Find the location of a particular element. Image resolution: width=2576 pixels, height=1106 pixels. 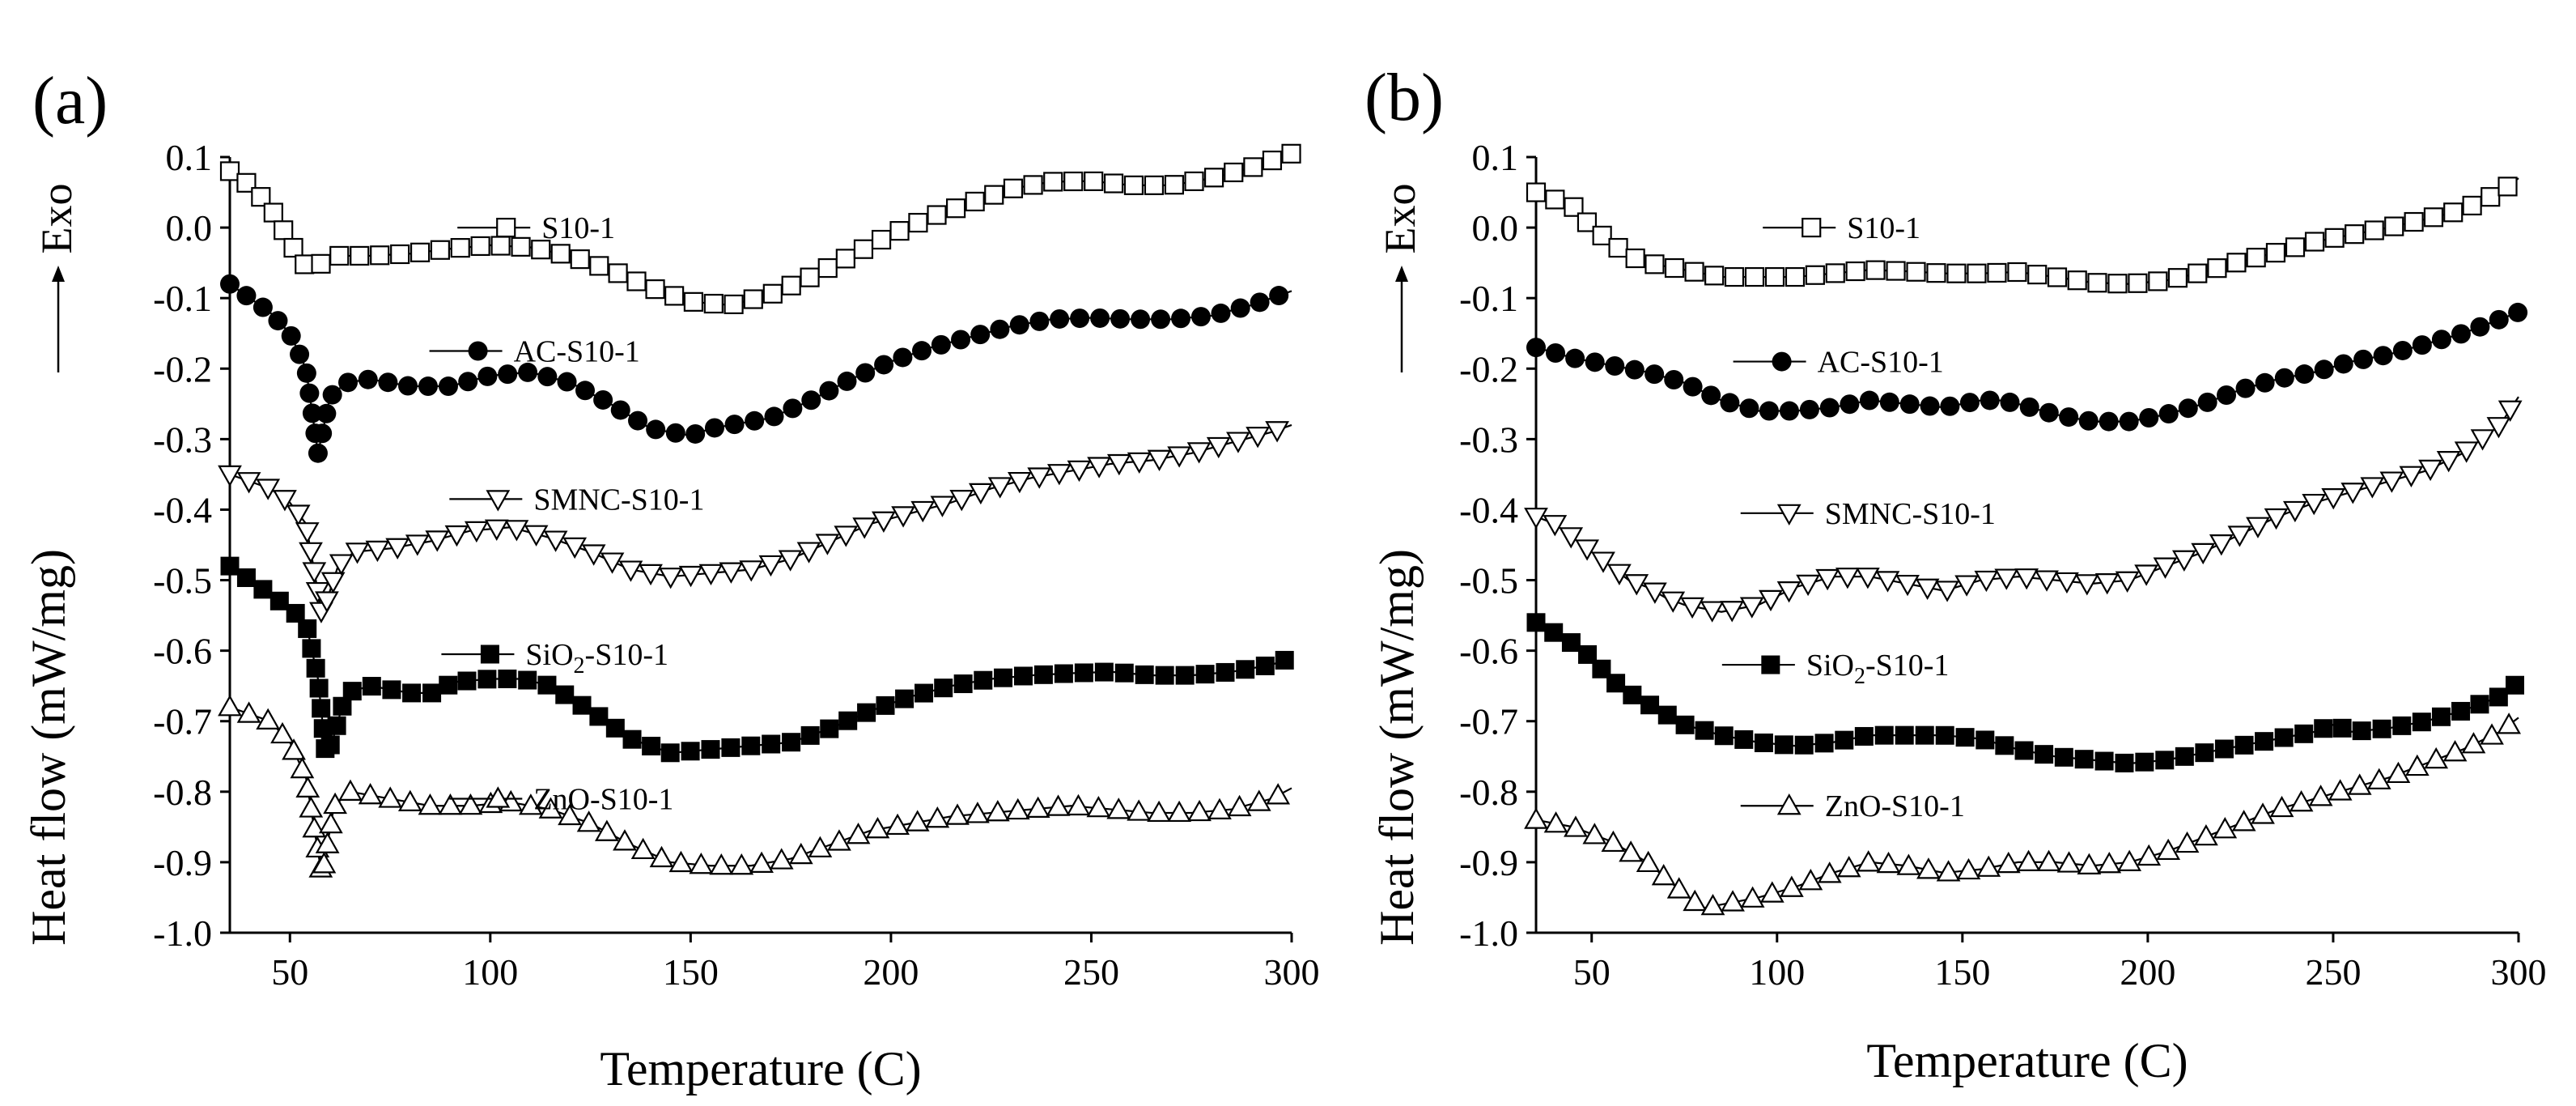

y-tick-label: 0.0 is located at coordinates (1495, 228).